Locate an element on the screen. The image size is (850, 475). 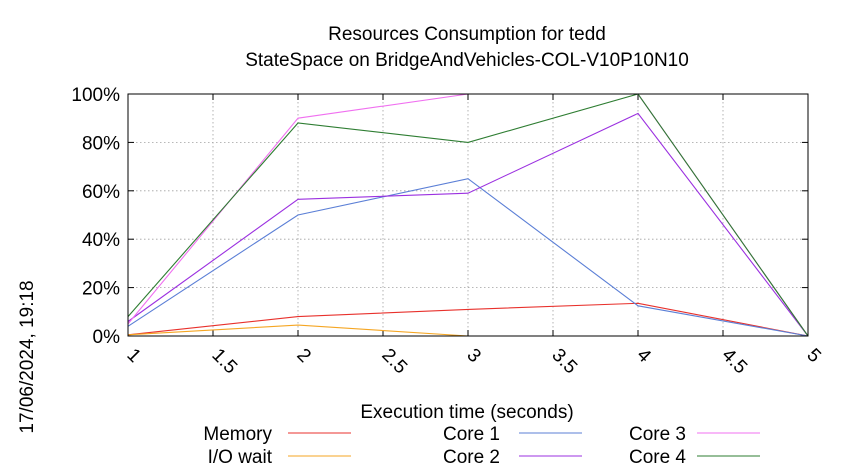
legend-label: Core 1 is located at coordinates (471, 434).